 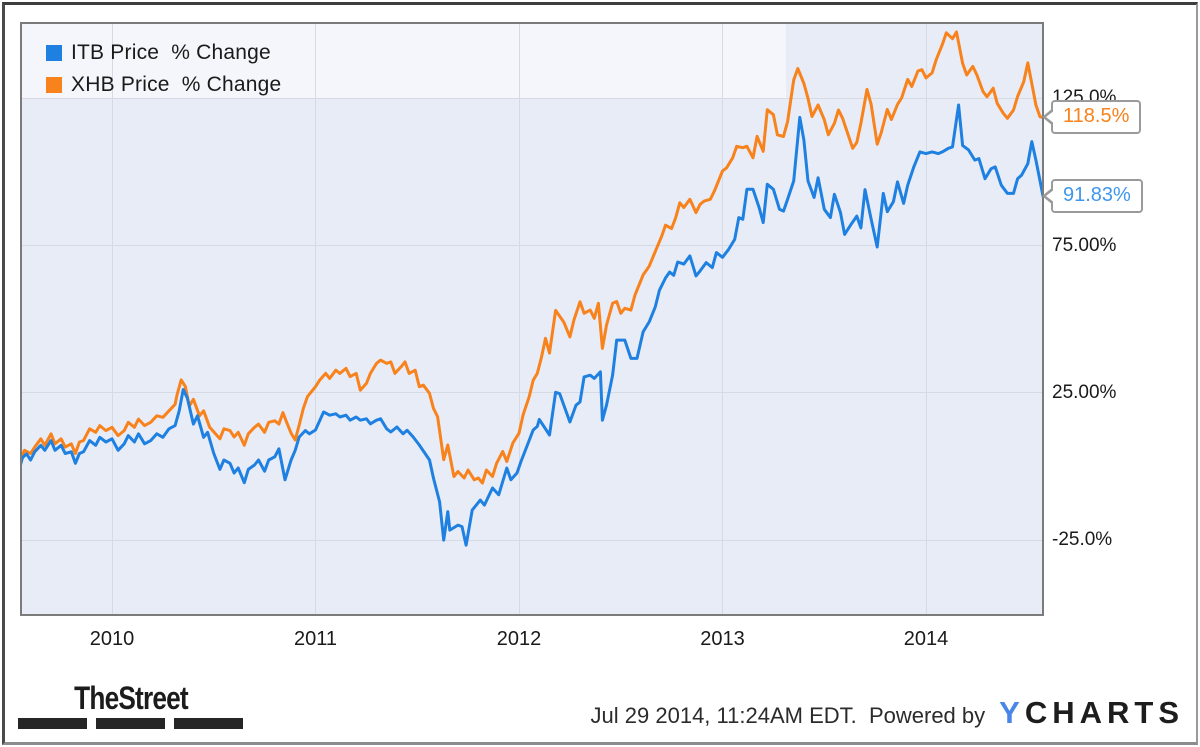 I want to click on itb-value-text: 91.83%, so click(x=1097, y=194).